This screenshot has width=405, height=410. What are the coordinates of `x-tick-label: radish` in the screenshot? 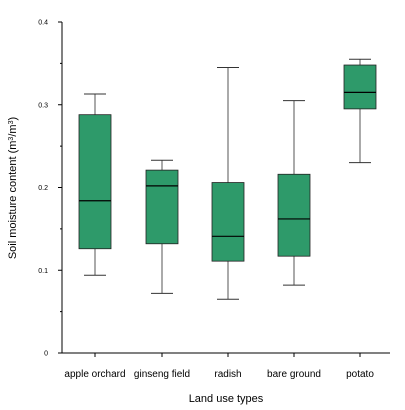 It's located at (227, 374).